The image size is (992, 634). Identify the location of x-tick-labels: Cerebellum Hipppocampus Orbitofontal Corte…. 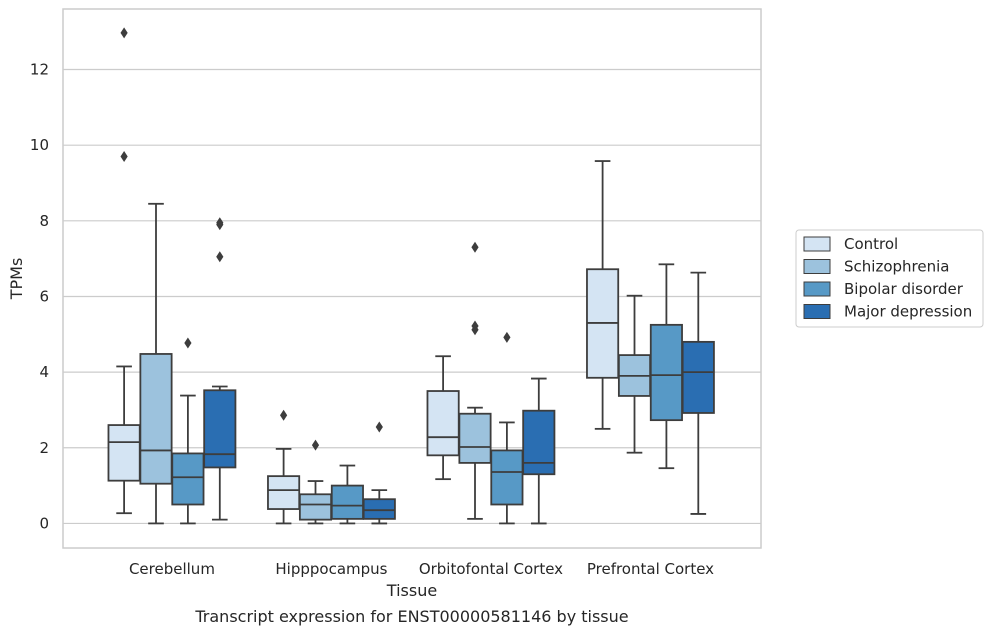
(421, 569).